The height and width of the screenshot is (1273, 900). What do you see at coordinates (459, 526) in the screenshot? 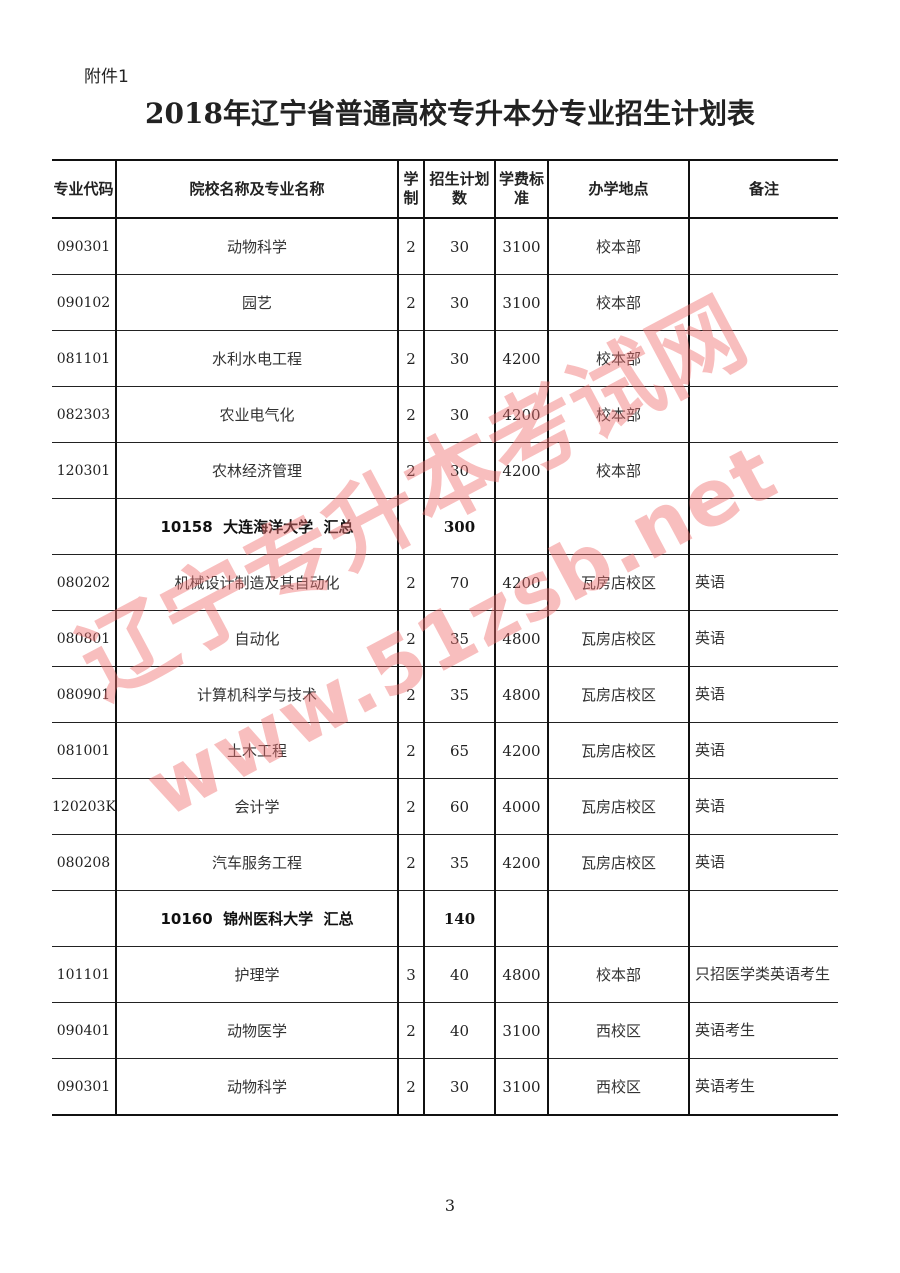
I see `cell-plan: 300` at bounding box center [459, 526].